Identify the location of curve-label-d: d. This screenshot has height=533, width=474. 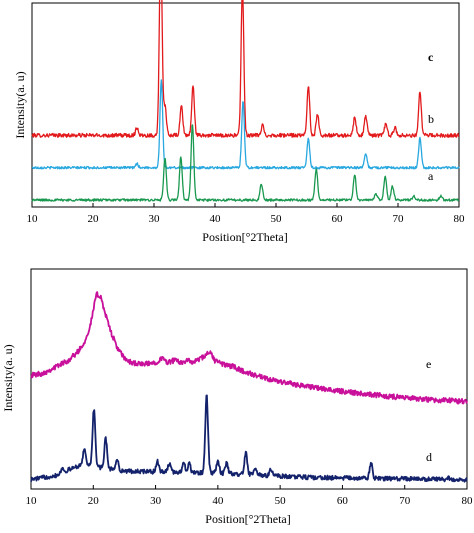
(429, 457).